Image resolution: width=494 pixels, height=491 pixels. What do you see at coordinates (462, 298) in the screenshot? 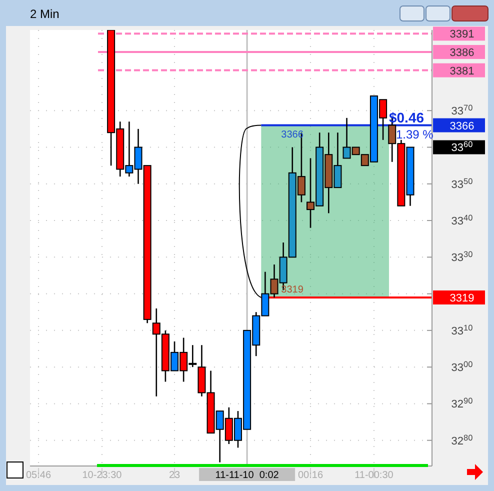
I see `ref-line-label: 3319` at bounding box center [462, 298].